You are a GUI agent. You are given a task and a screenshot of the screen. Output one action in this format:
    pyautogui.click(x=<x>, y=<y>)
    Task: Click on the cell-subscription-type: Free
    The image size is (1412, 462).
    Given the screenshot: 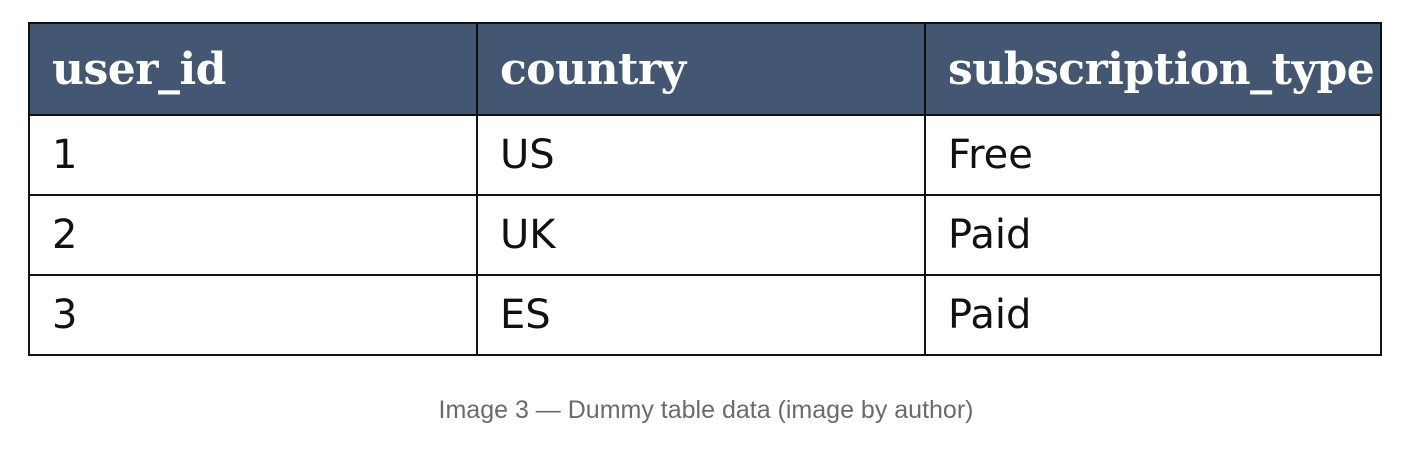 What is the action you would take?
    pyautogui.click(x=1153, y=155)
    